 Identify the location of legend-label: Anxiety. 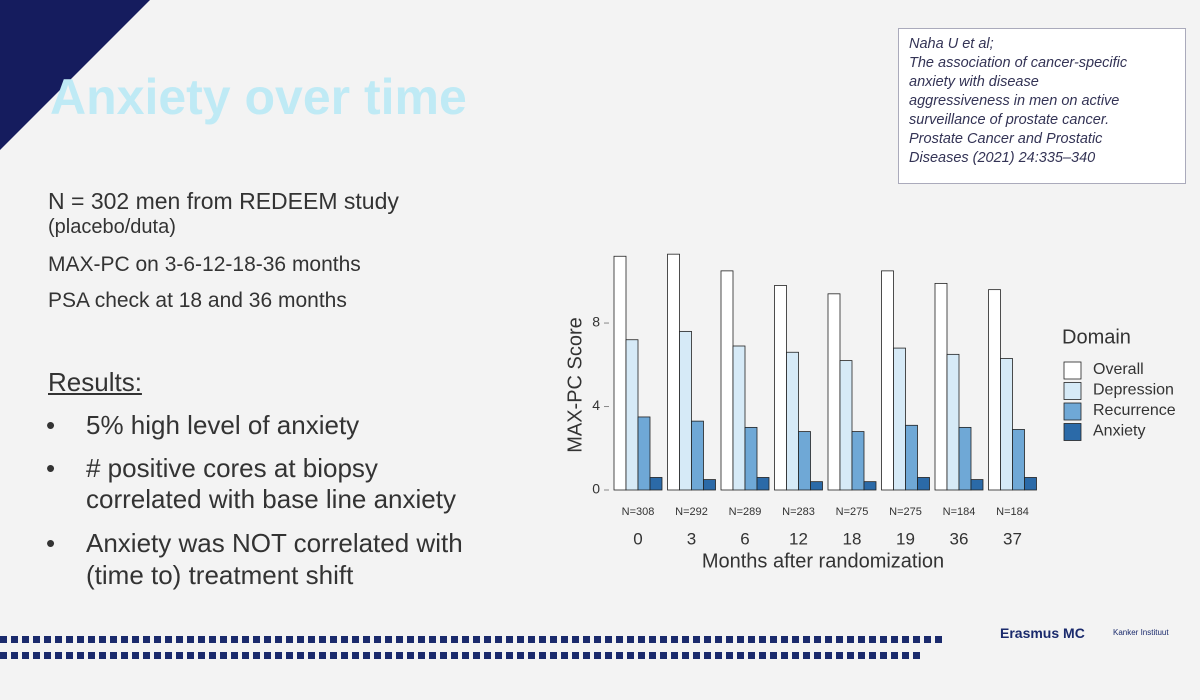
(1119, 431).